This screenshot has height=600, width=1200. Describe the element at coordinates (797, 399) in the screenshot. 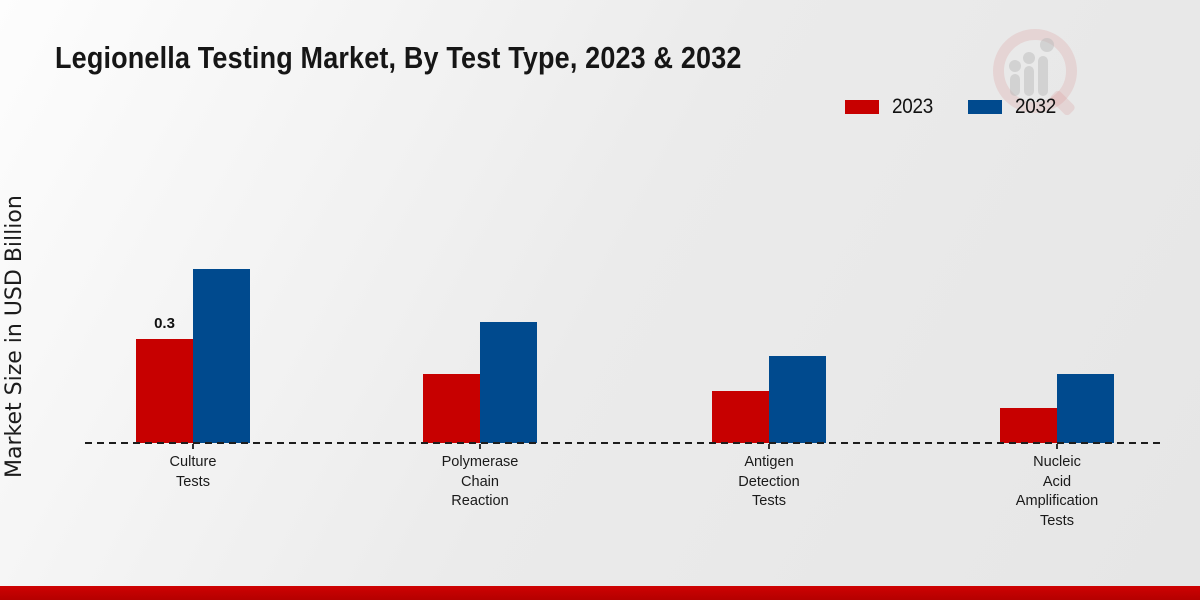

I see `bar-2032-antigen-detection-tests` at that location.